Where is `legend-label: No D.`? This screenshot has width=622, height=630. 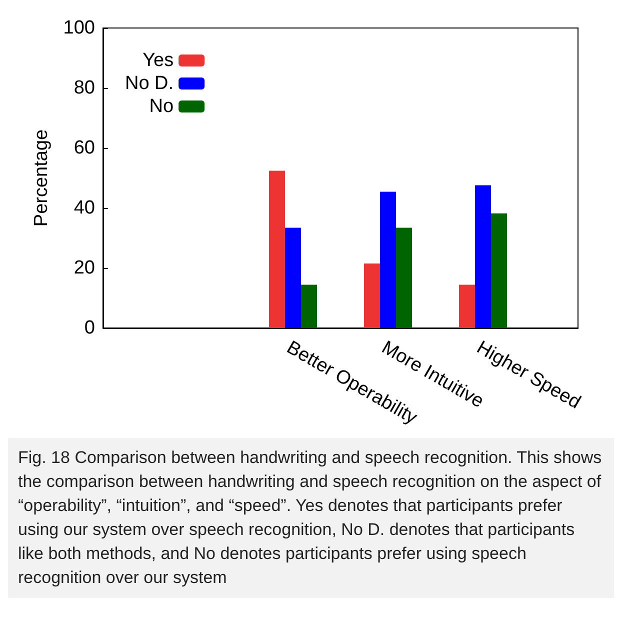 legend-label: No D. is located at coordinates (149, 83).